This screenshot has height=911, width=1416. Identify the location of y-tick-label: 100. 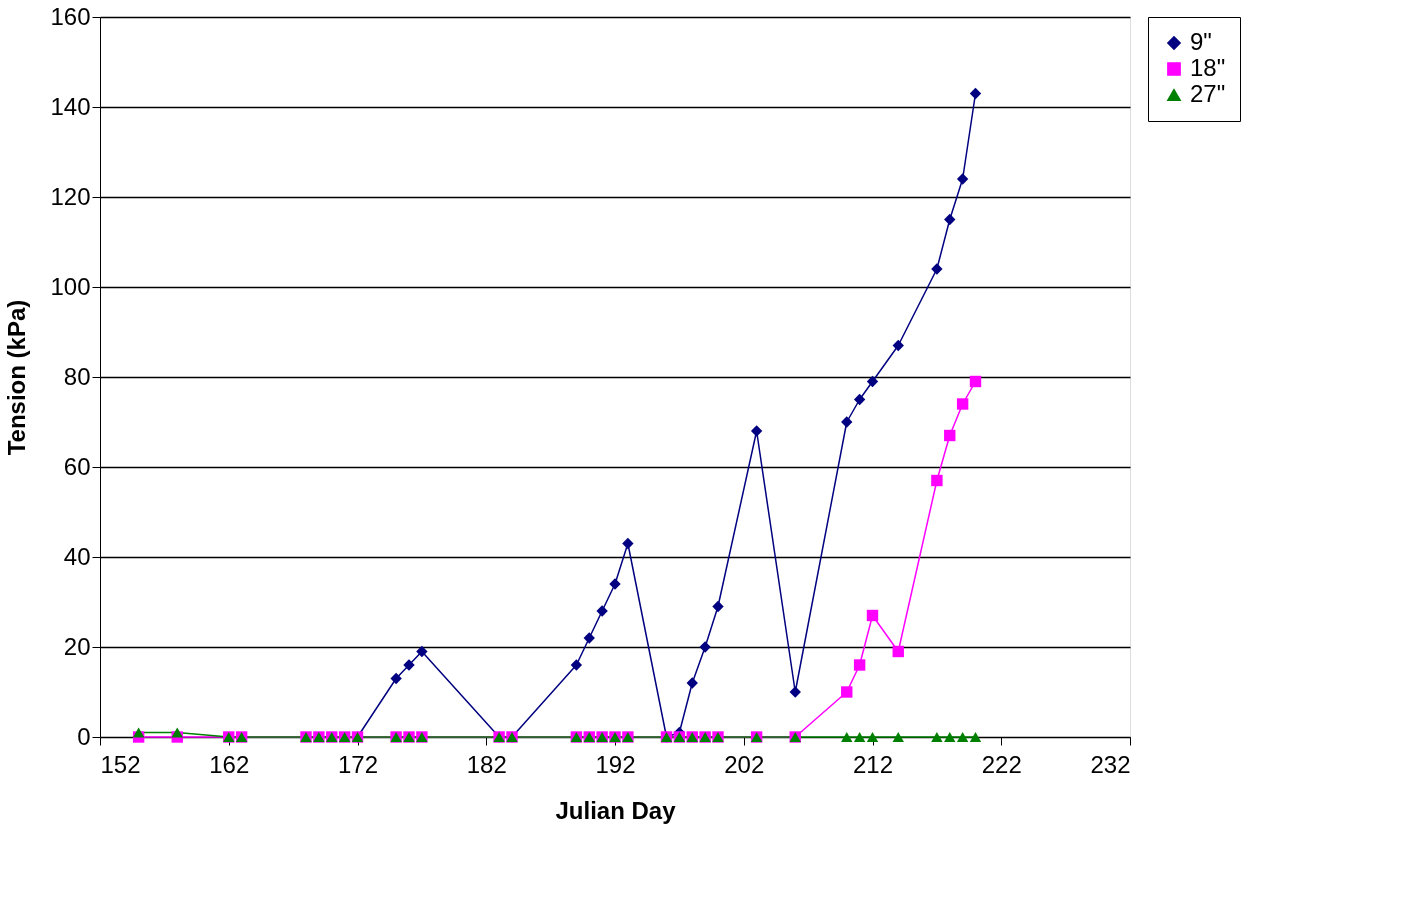
(70, 286).